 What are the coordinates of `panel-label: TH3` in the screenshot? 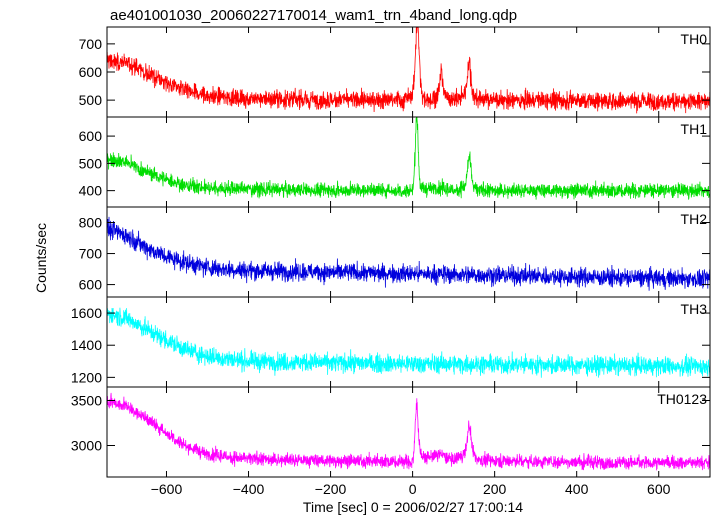 It's located at (694, 309).